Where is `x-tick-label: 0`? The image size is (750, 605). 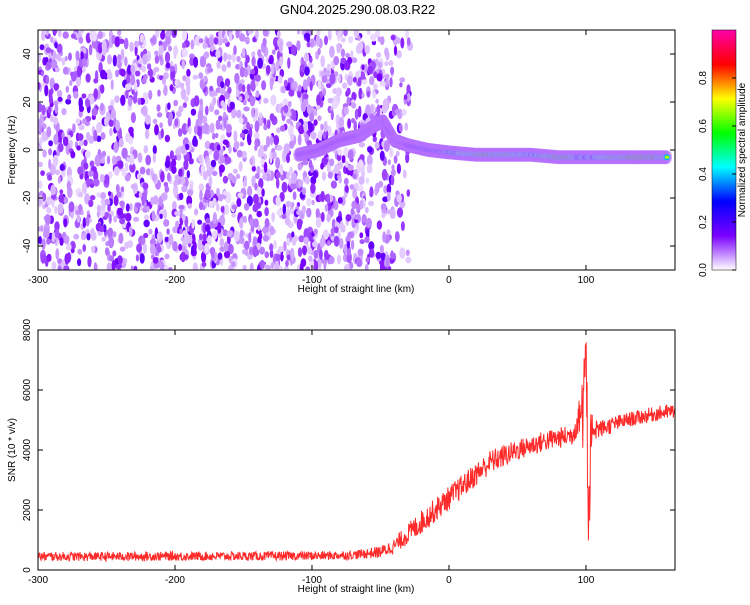 x-tick-label: 0 is located at coordinates (449, 580).